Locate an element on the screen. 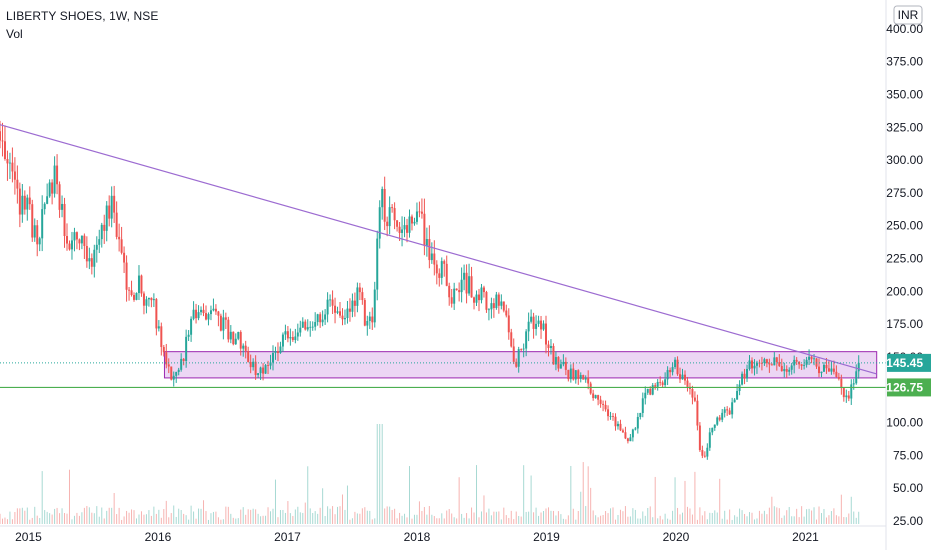 Image resolution: width=932 pixels, height=550 pixels. currency-badge: INR is located at coordinates (908, 15).